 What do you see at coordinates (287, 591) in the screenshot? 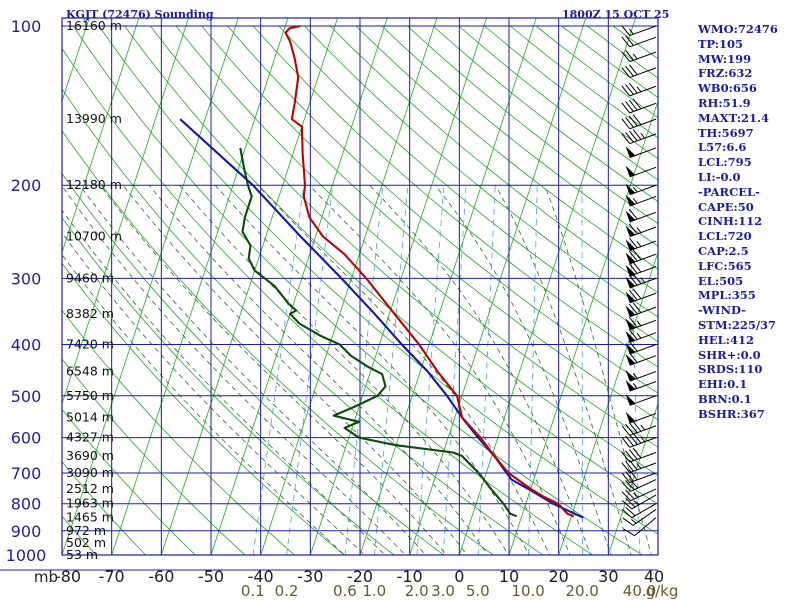
I see `mixing-ratio-tick-label: 0.2` at bounding box center [287, 591].